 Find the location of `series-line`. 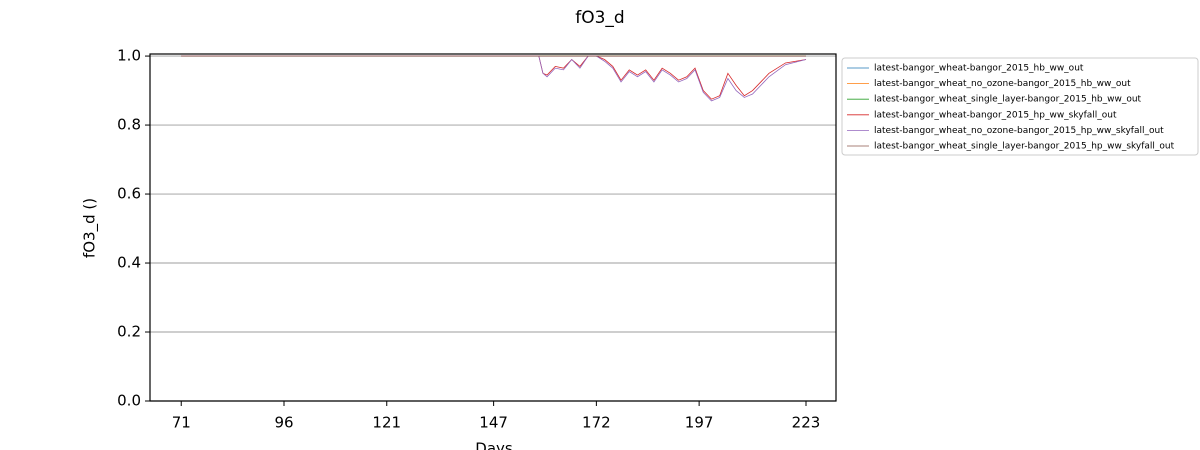

series-line is located at coordinates (494, 77).